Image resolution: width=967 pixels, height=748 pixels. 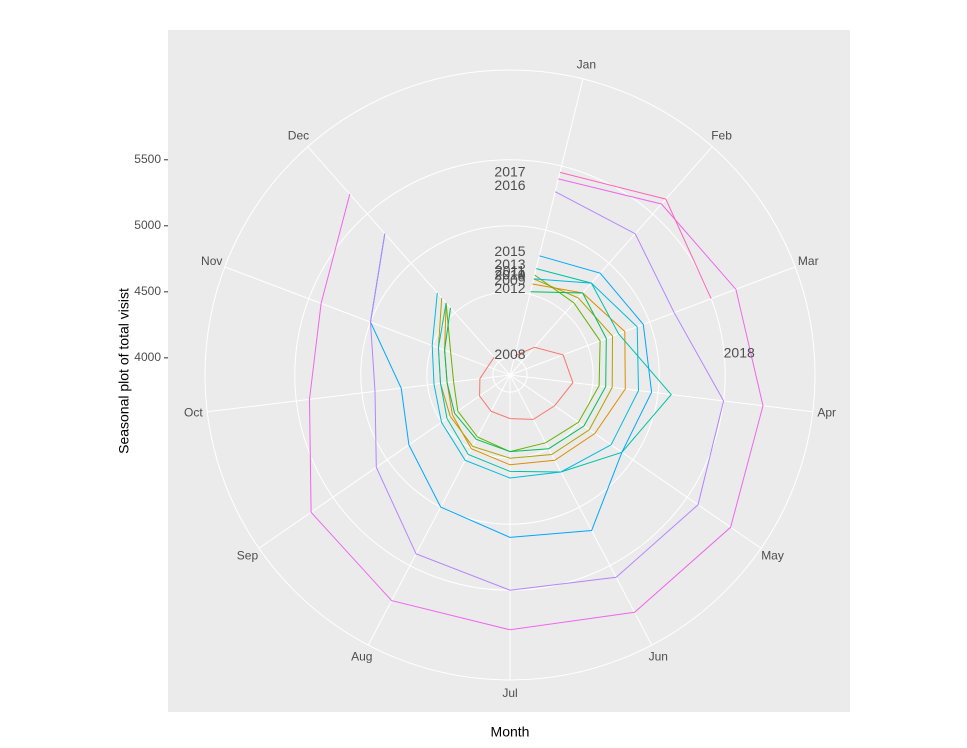 What do you see at coordinates (147, 357) in the screenshot?
I see `y-tick-label: 4000` at bounding box center [147, 357].